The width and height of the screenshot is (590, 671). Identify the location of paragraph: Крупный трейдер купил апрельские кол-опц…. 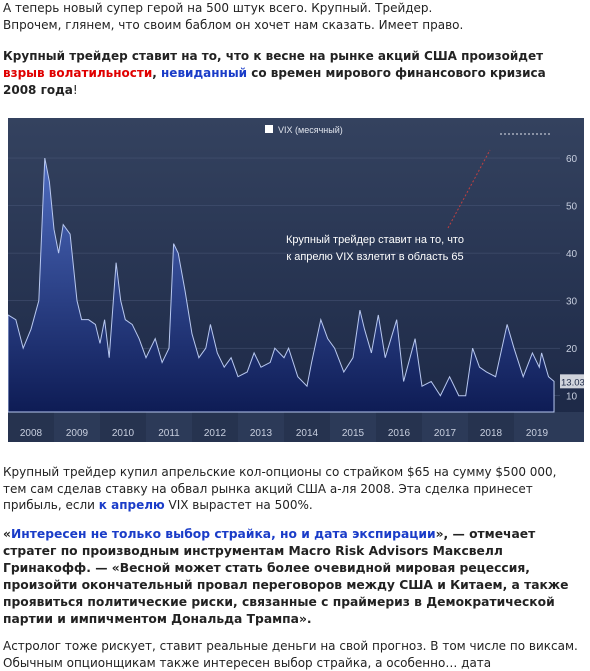
(293, 489).